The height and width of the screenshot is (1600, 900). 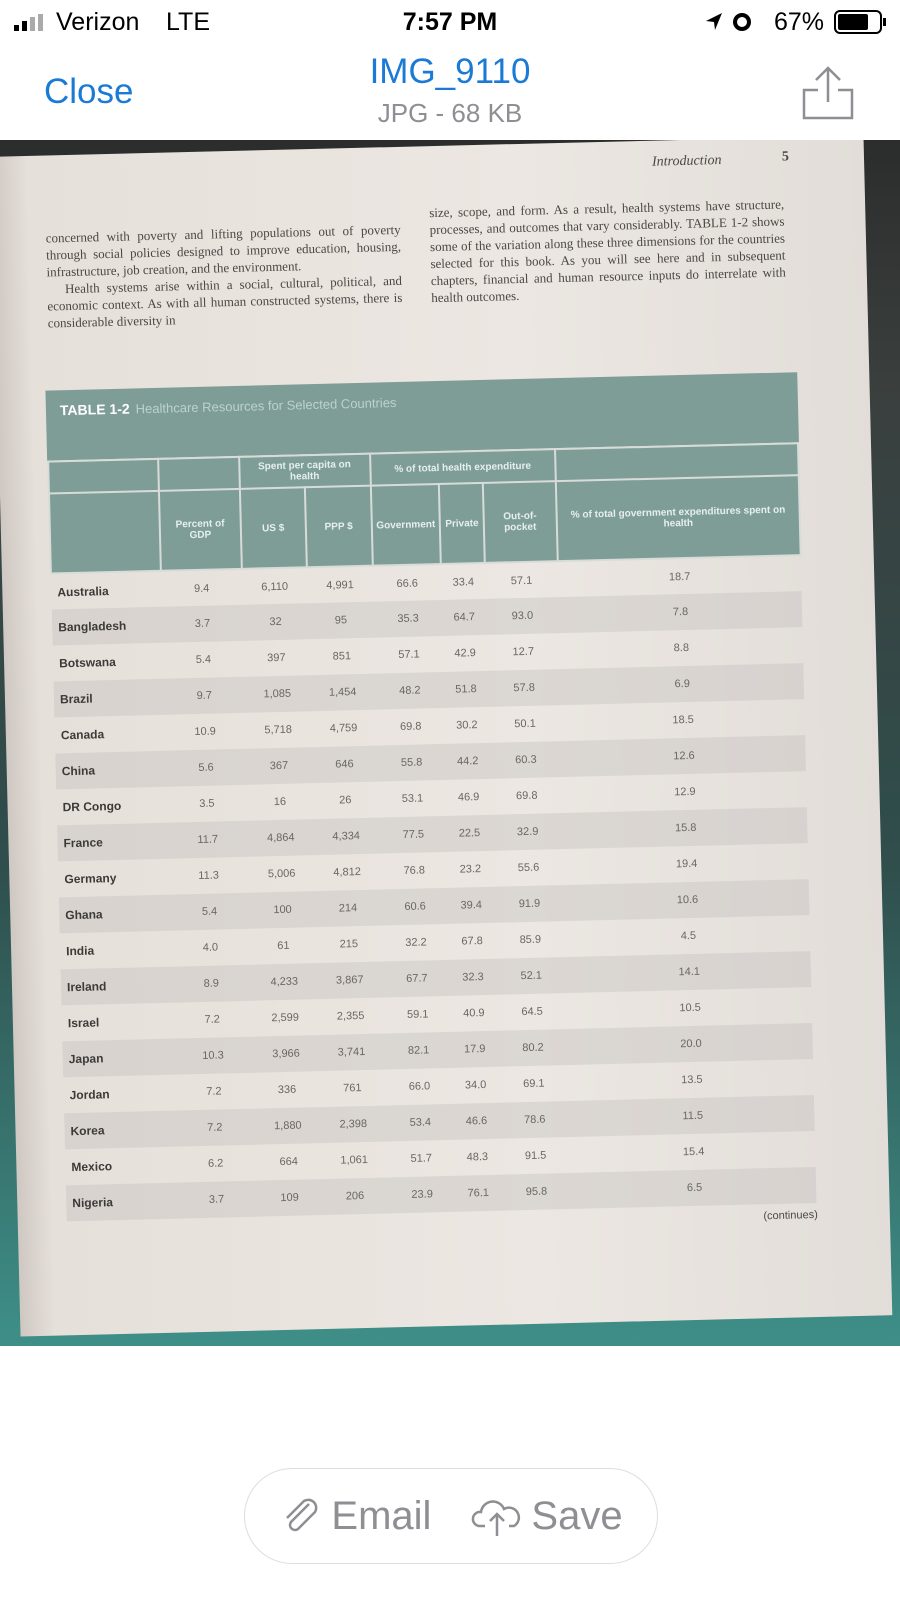 I want to click on page-number: 5, so click(x=785, y=157).